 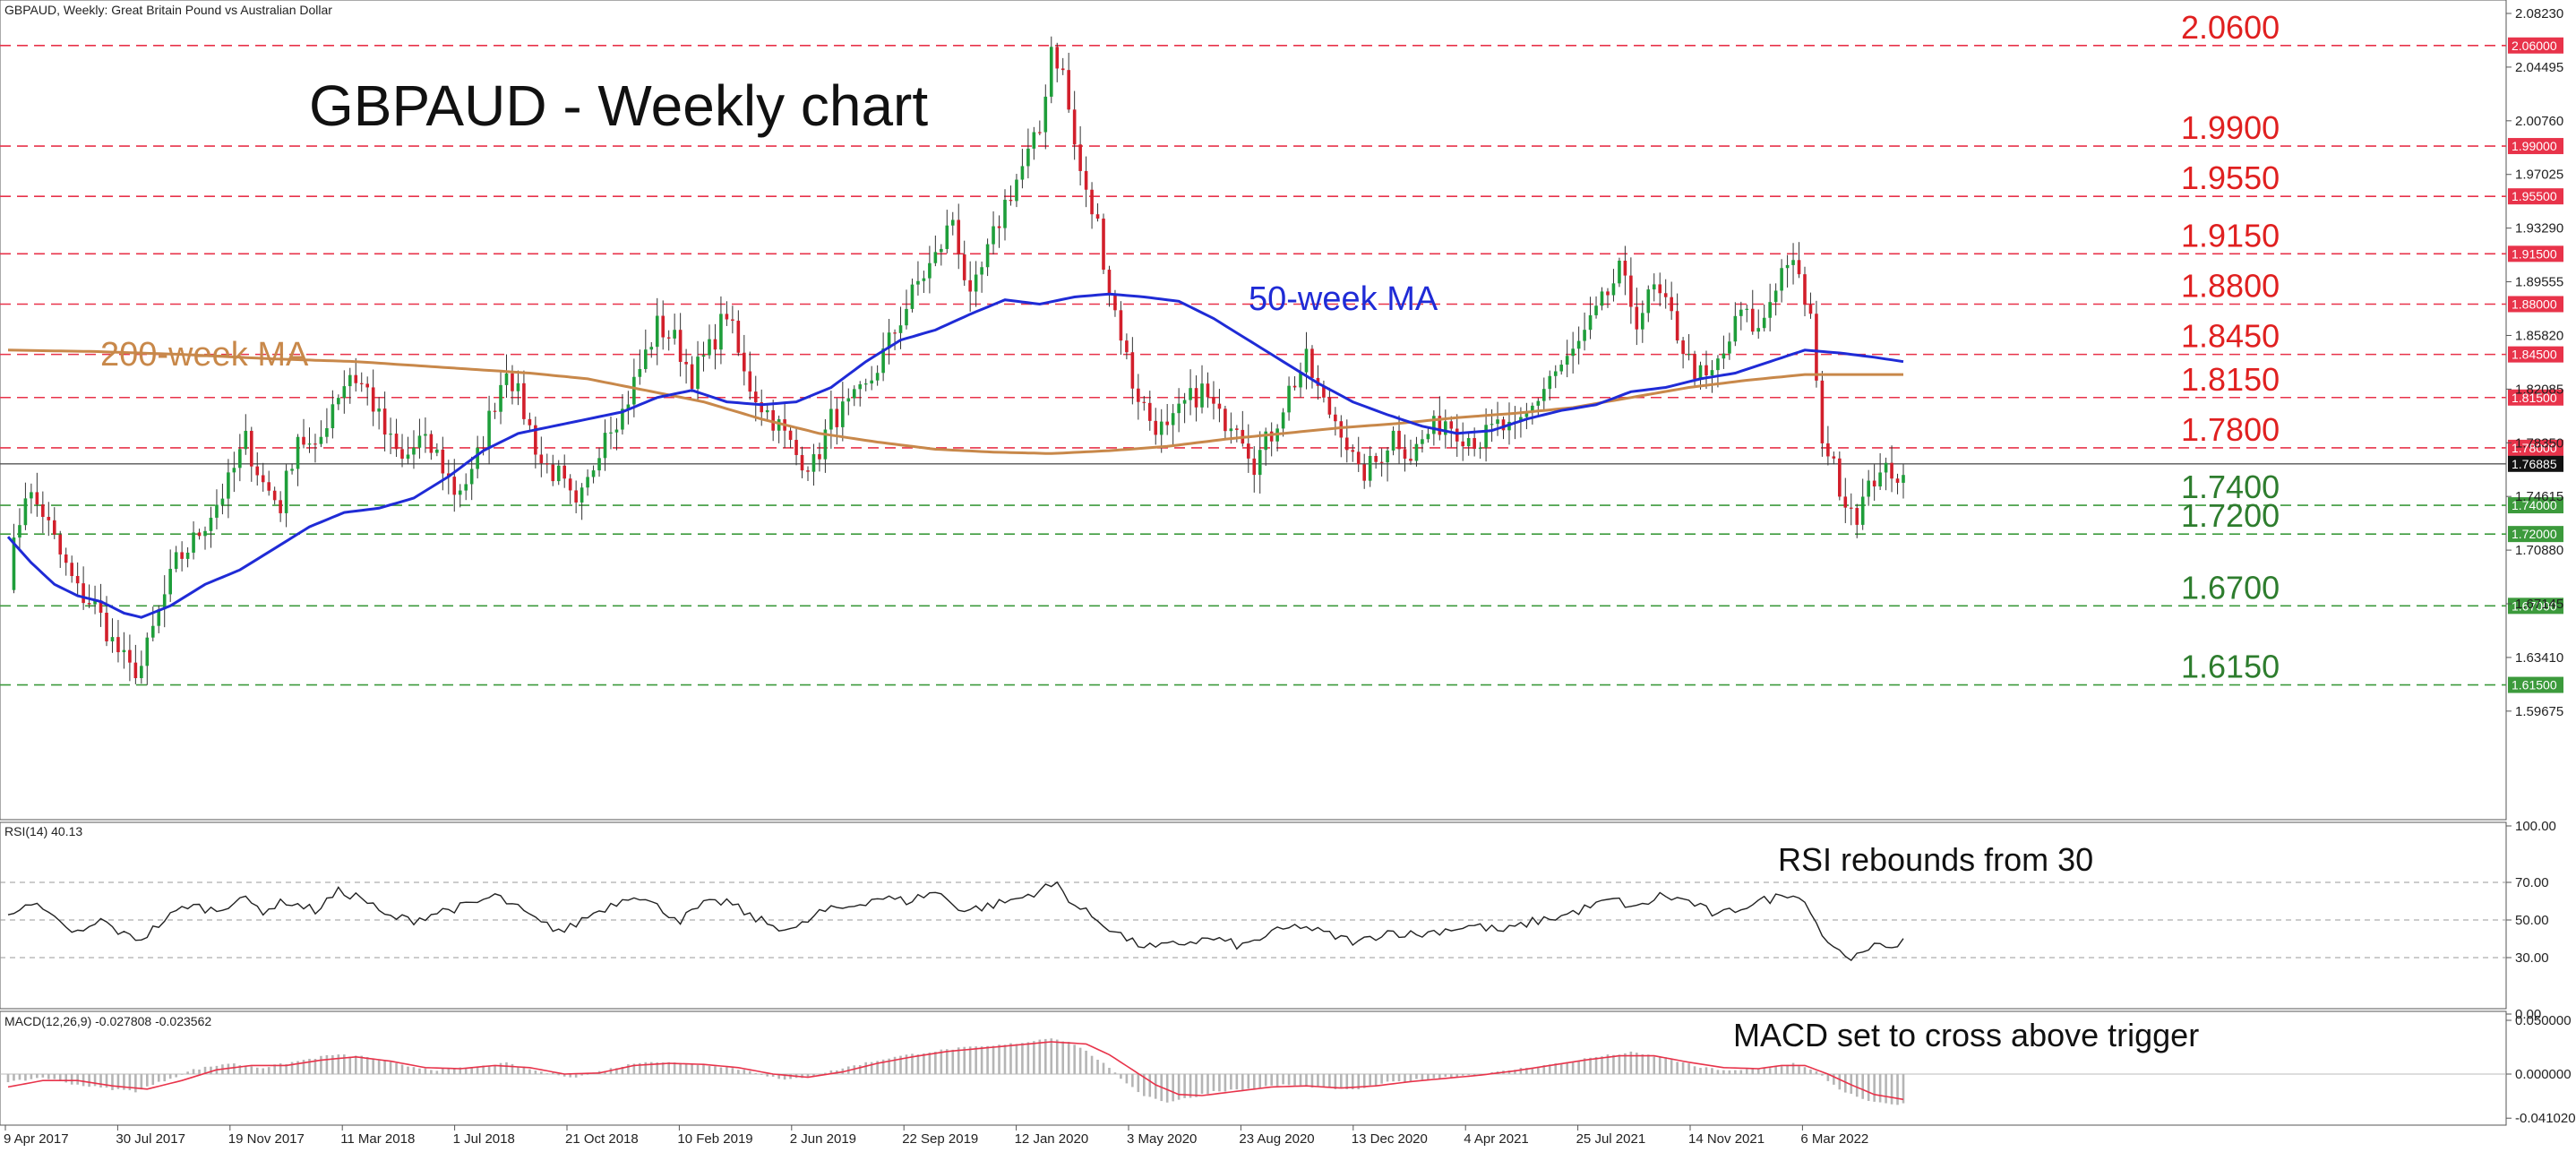 I want to click on price-tick-label: 1.59675, so click(x=2539, y=711).